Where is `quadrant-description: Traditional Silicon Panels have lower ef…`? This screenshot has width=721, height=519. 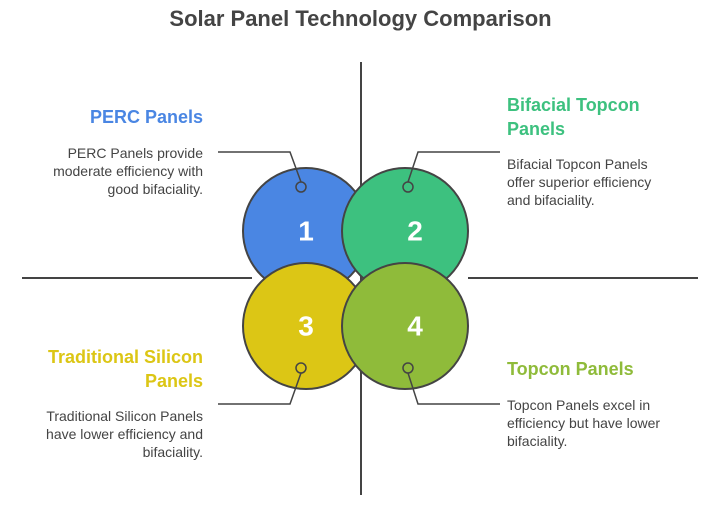 quadrant-description: Traditional Silicon Panels have lower ef… is located at coordinates (124, 434).